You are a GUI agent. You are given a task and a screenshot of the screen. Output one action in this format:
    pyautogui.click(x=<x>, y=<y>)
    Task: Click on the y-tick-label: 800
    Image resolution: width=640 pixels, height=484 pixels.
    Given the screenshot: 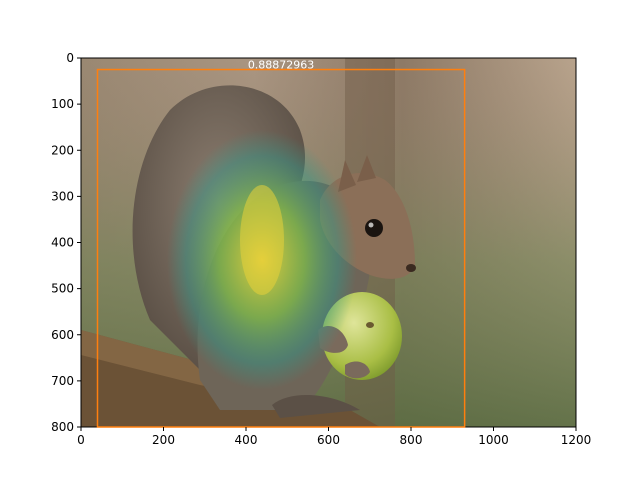 What is the action you would take?
    pyautogui.click(x=62, y=427)
    